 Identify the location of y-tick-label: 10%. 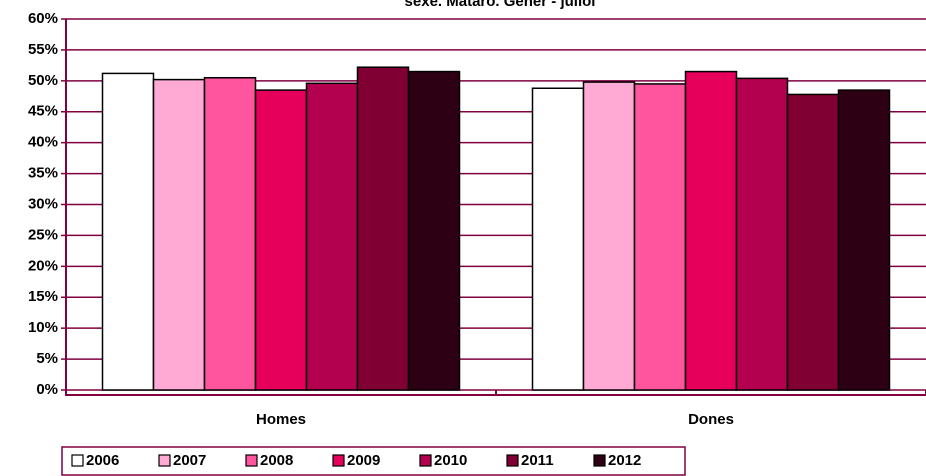
(43, 327).